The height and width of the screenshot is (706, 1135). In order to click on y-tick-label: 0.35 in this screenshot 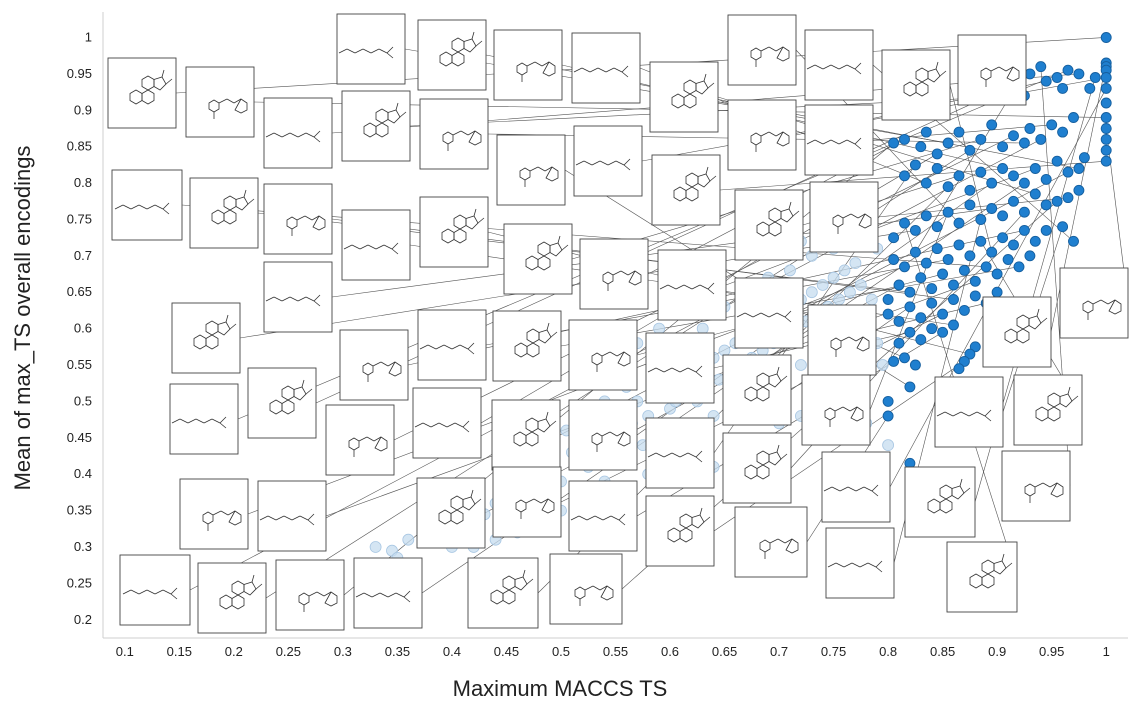, I will do `click(79, 510)`.